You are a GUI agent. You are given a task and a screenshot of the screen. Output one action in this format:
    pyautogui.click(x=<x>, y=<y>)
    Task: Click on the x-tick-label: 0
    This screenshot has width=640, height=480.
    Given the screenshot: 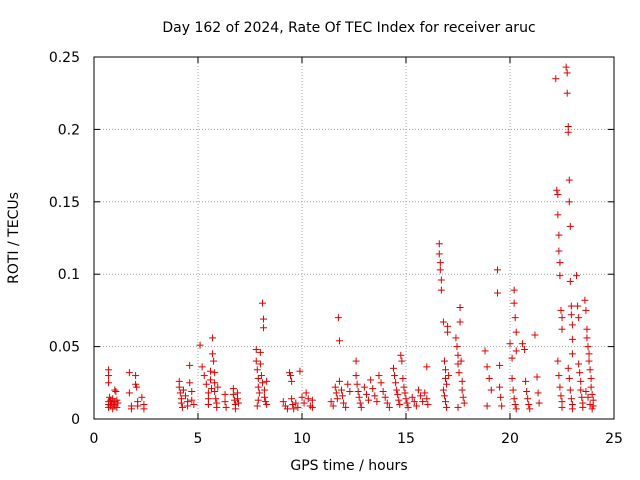 What is the action you would take?
    pyautogui.click(x=94, y=439)
    